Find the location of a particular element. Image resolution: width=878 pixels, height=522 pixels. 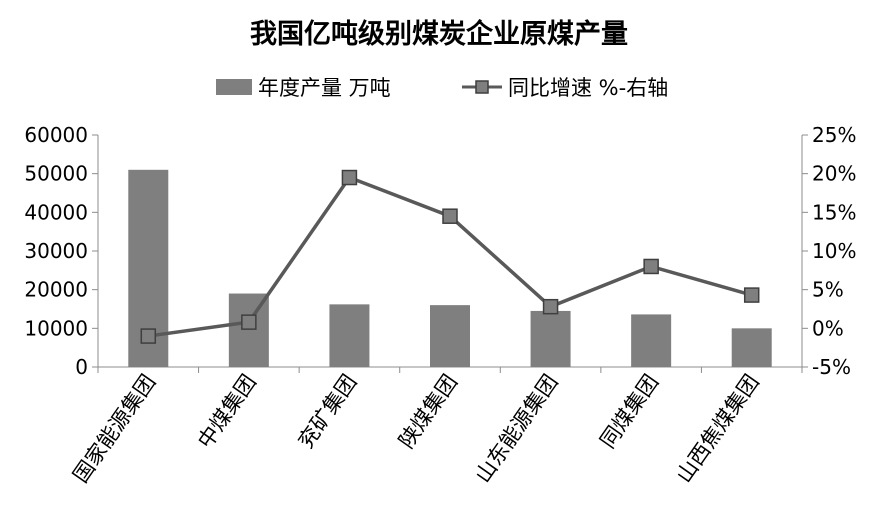

left-tick-label: 60000 is located at coordinates (56, 135).